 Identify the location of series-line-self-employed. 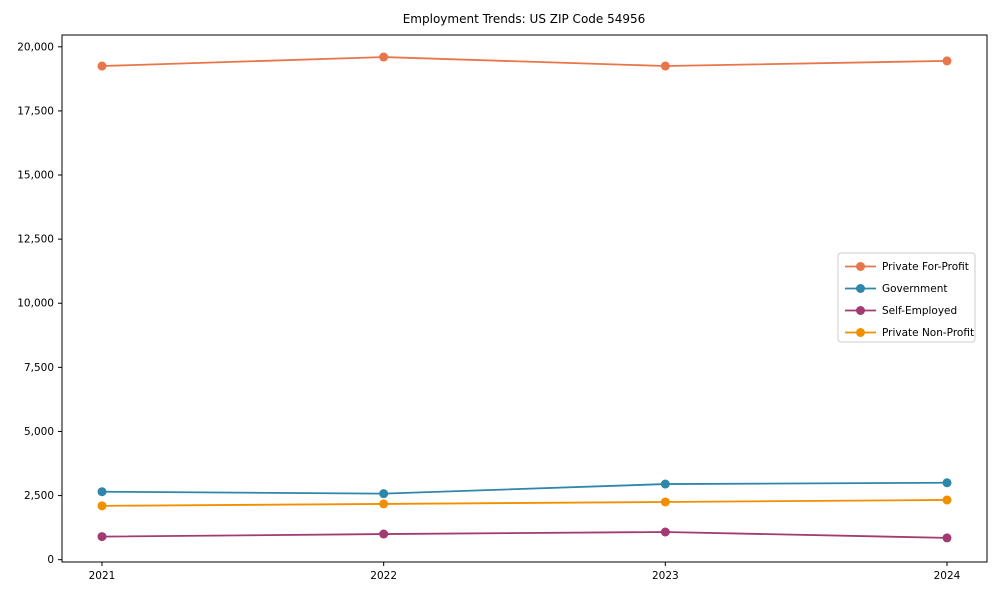
(524, 535).